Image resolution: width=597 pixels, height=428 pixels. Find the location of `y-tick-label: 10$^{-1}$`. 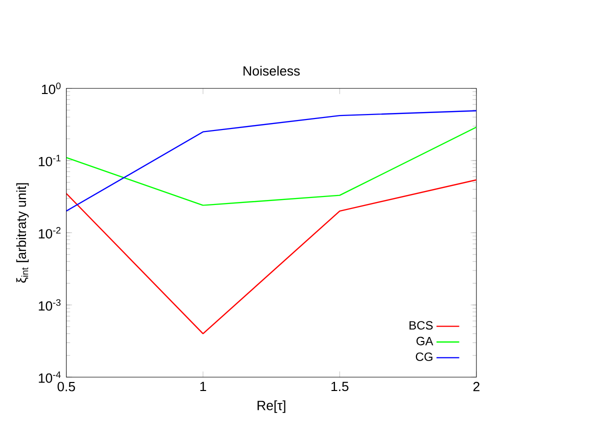

y-tick-label: 10$^{-1}$ is located at coordinates (49, 160).